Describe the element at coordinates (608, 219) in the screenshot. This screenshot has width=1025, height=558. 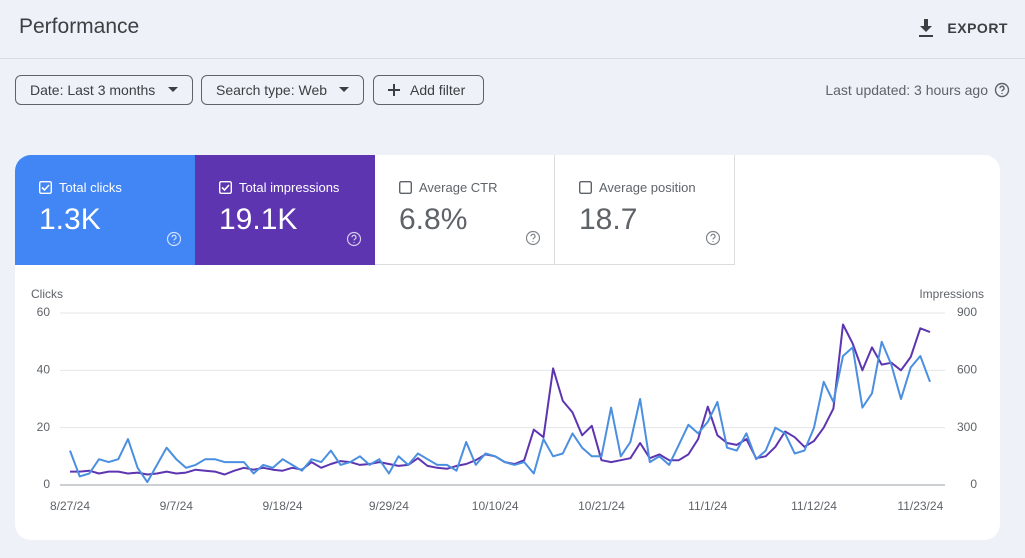
I see `metric-value: 18.7` at that location.